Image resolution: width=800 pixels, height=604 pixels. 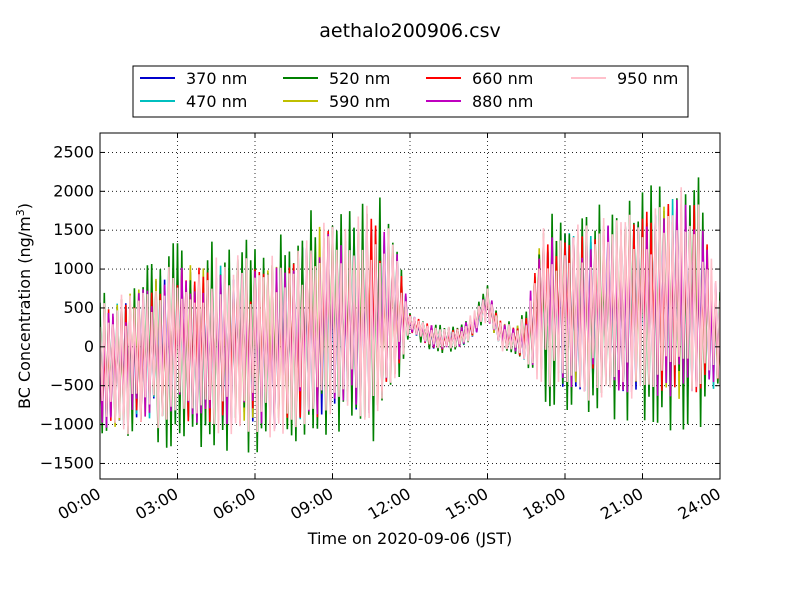 What do you see at coordinates (647, 78) in the screenshot?
I see `legend-label: 950 nm` at bounding box center [647, 78].